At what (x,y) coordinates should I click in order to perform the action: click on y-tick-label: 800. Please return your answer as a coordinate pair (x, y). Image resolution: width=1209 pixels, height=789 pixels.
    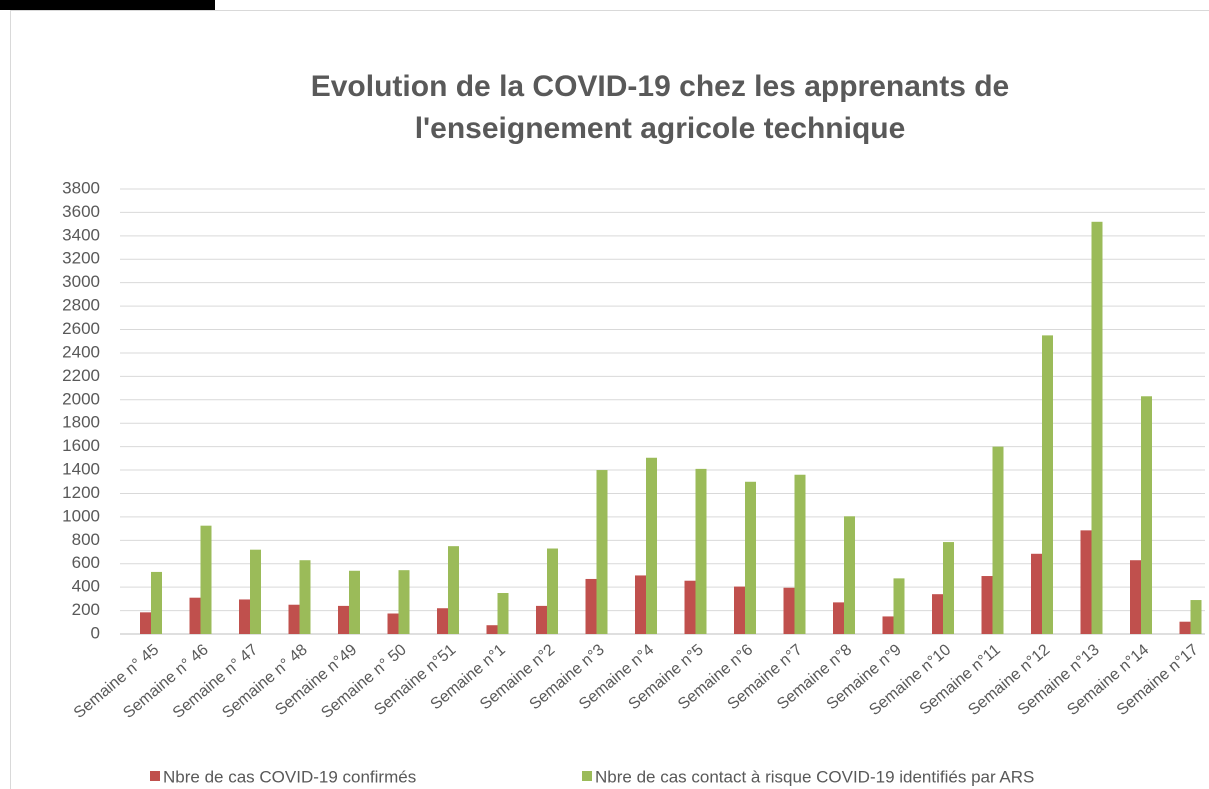
    Looking at the image, I should click on (86, 539).